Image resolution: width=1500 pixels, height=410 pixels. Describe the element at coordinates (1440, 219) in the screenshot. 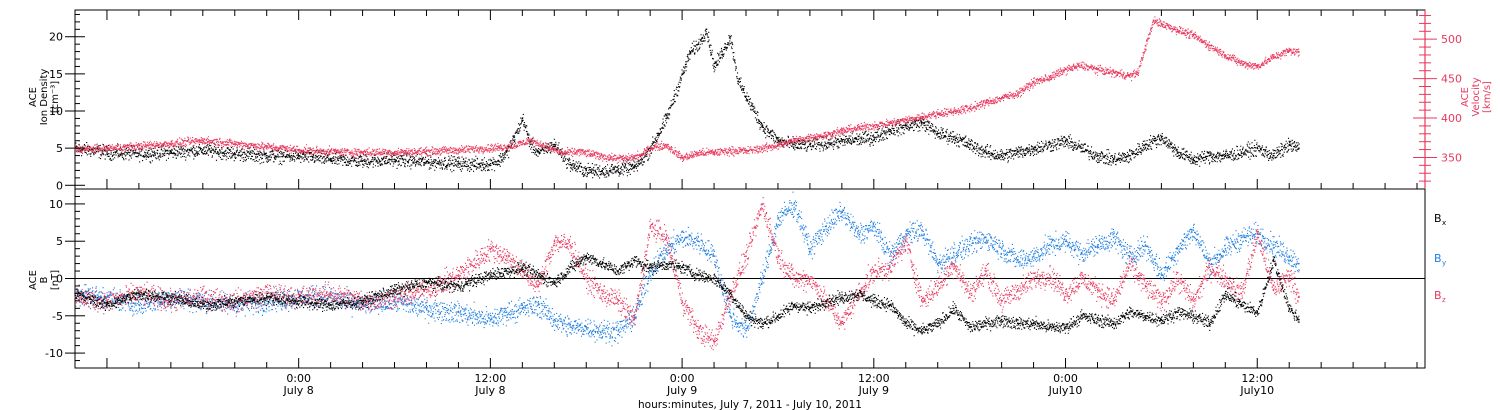

I see `legend-item-bx: B x` at that location.